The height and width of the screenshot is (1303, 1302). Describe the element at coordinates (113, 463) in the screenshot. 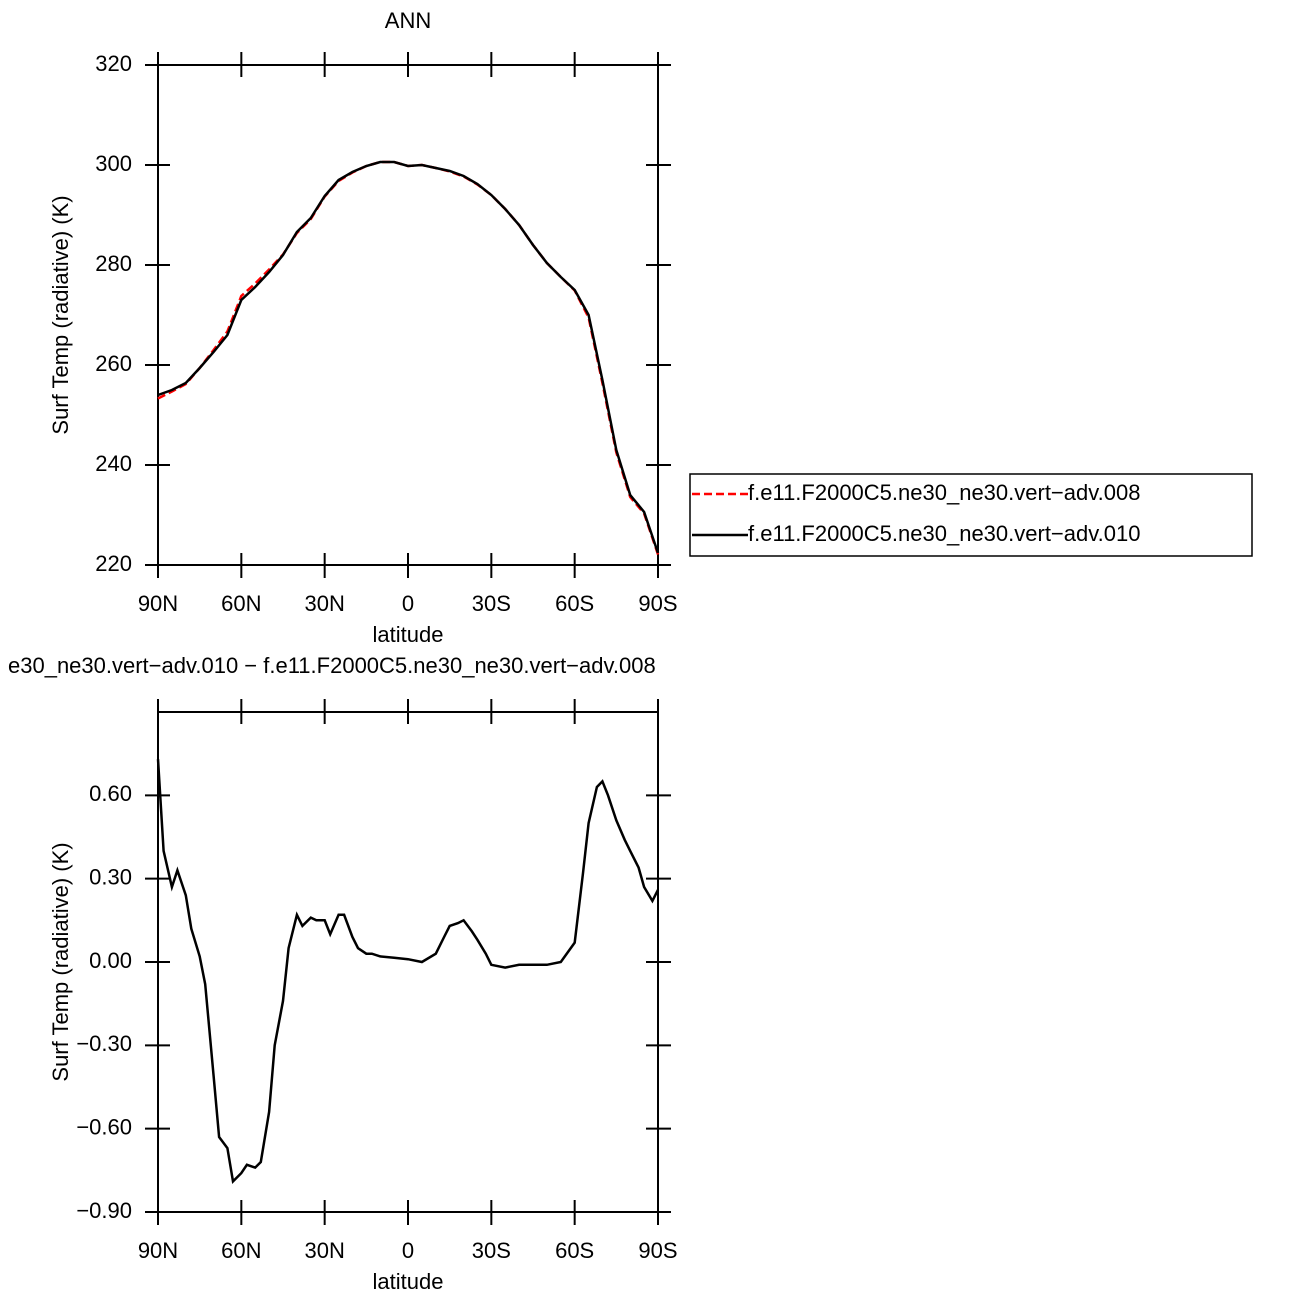

I see `y-tick-label: 240` at that location.